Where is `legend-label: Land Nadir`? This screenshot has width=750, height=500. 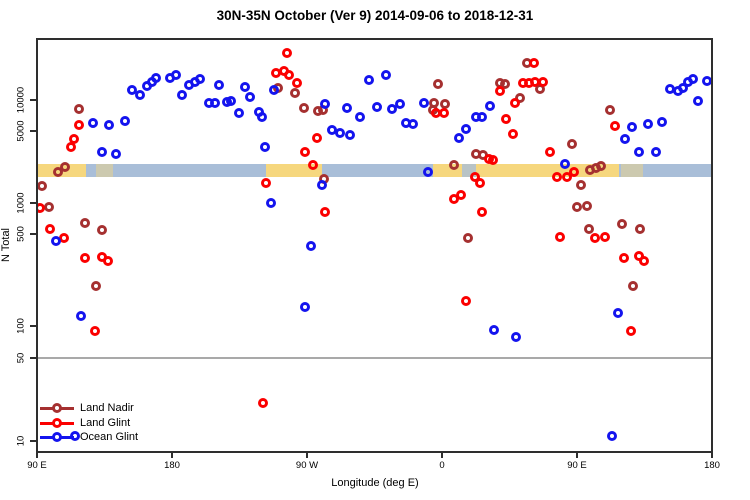
legend-label: Land Nadir is located at coordinates (107, 408).